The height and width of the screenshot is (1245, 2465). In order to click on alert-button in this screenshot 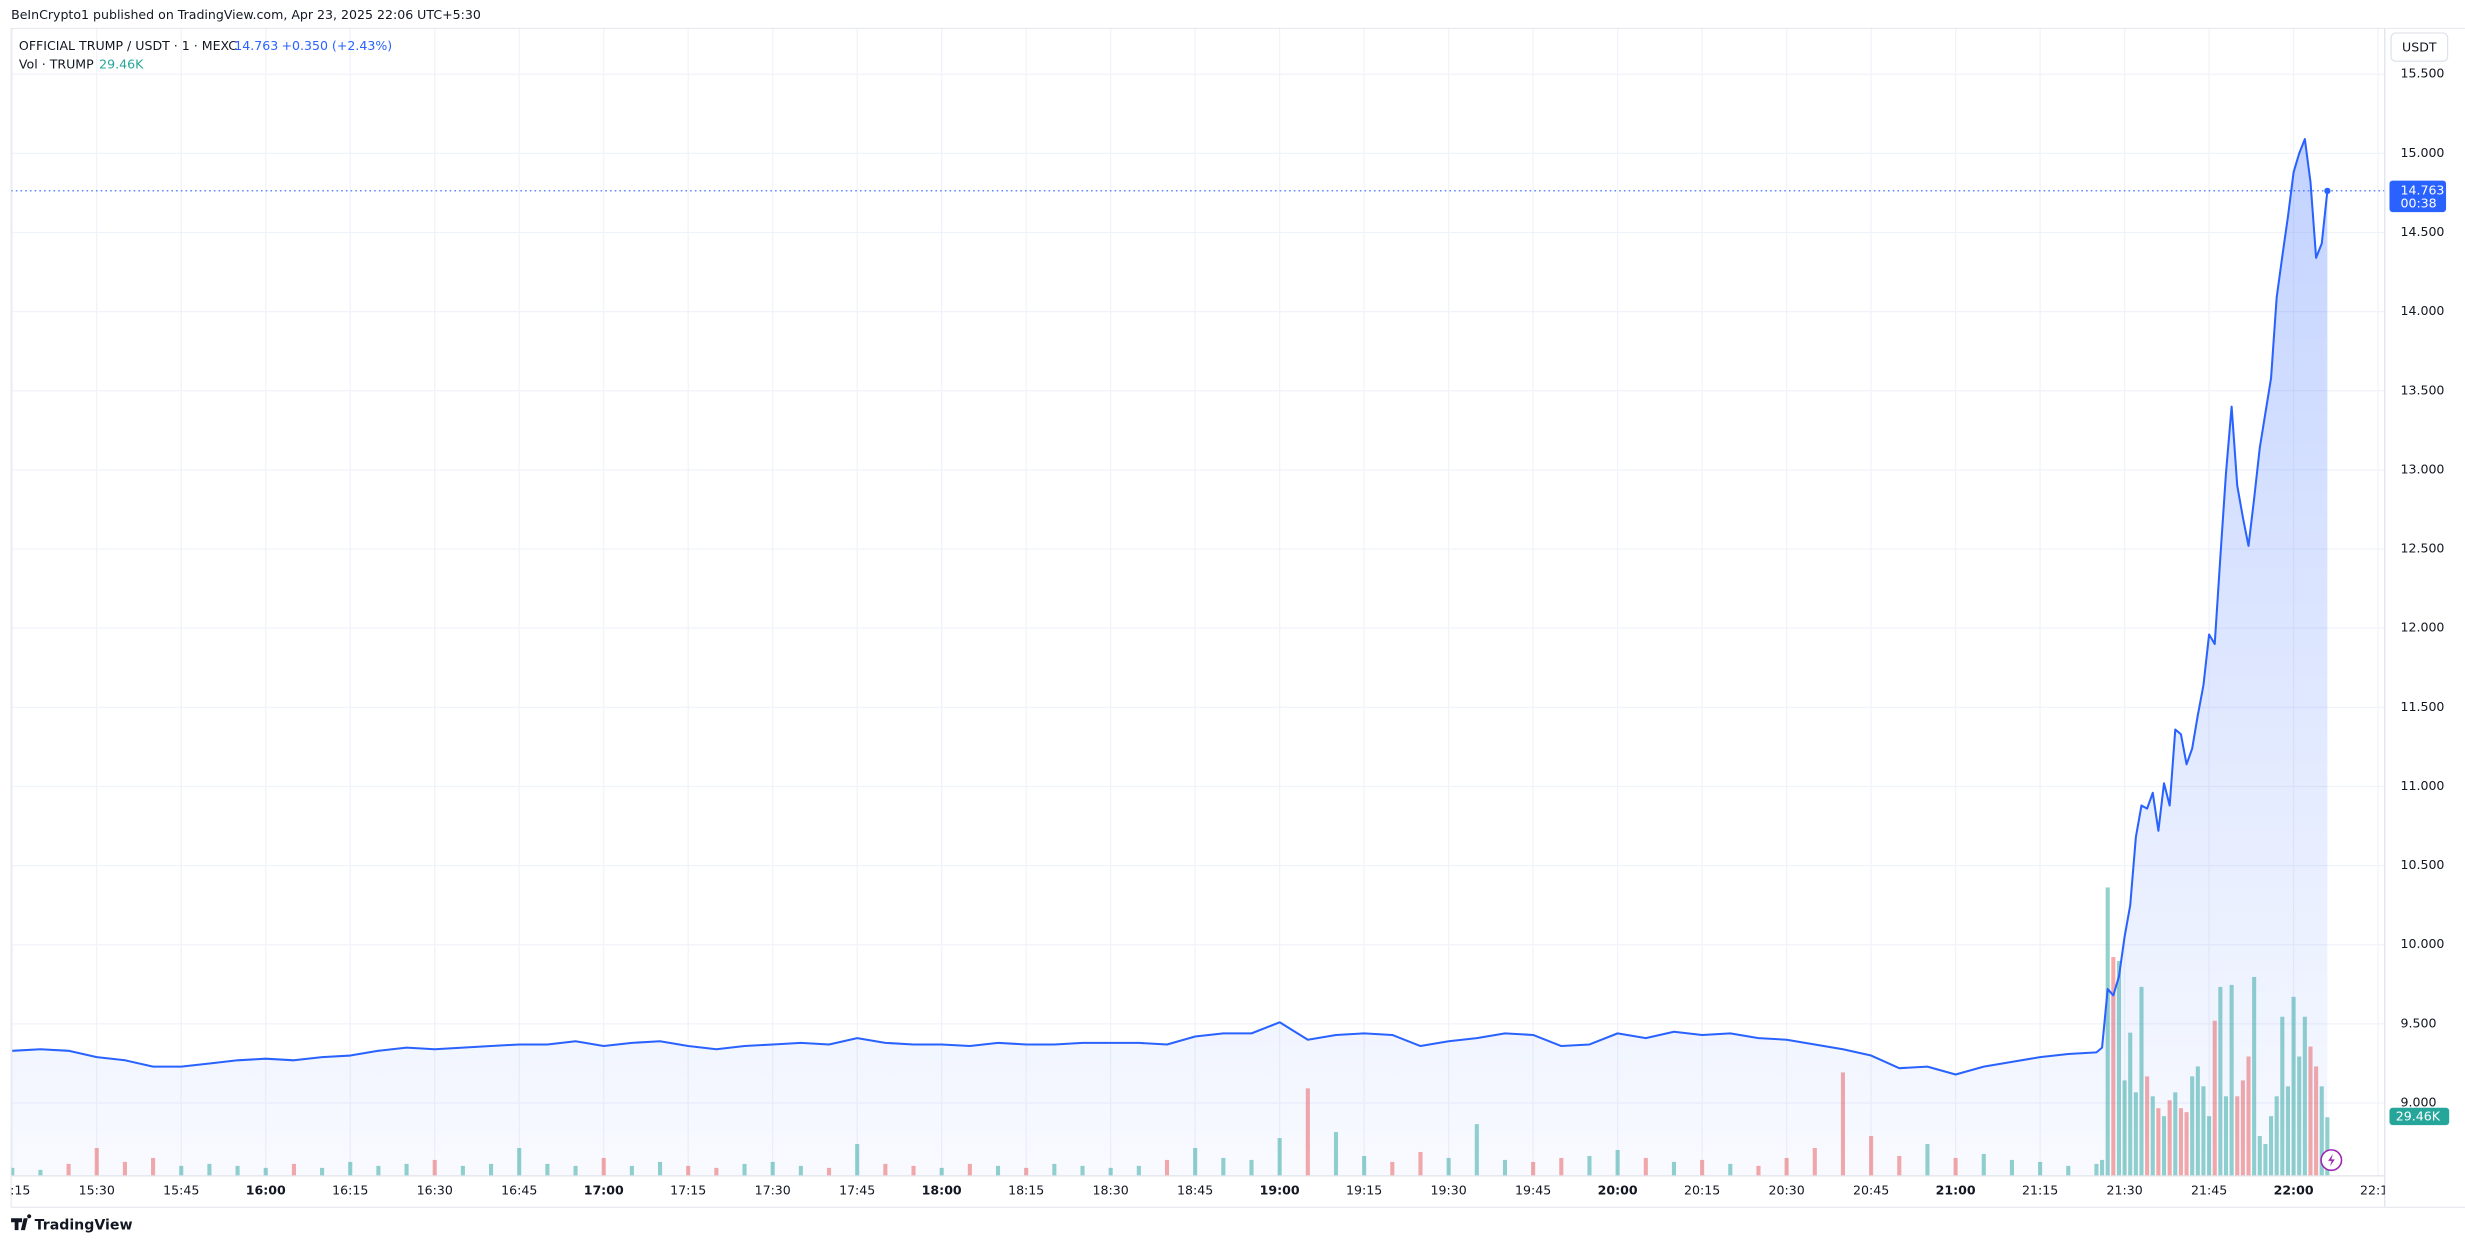, I will do `click(2331, 1160)`.